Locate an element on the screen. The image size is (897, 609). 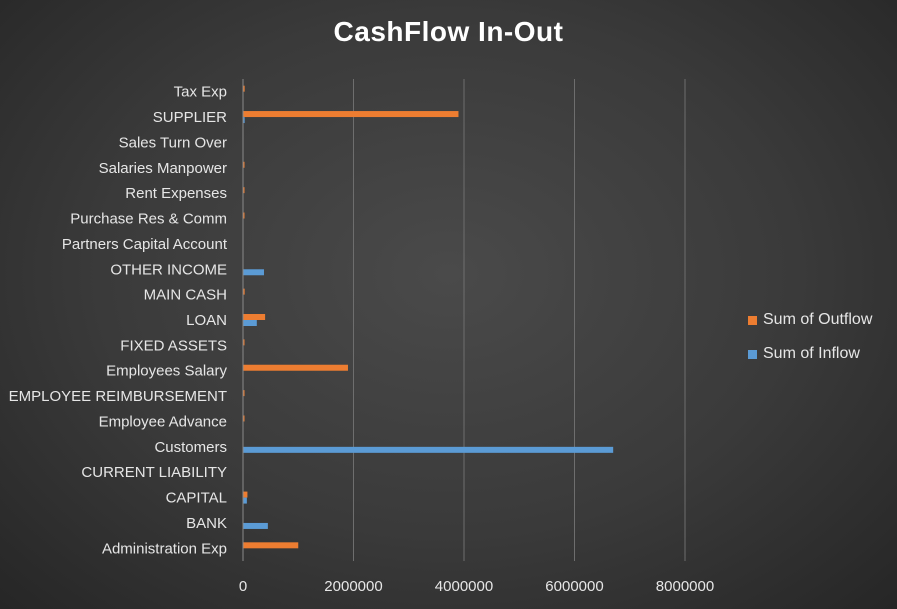
x-tick-label: 6000000 is located at coordinates (574, 586).